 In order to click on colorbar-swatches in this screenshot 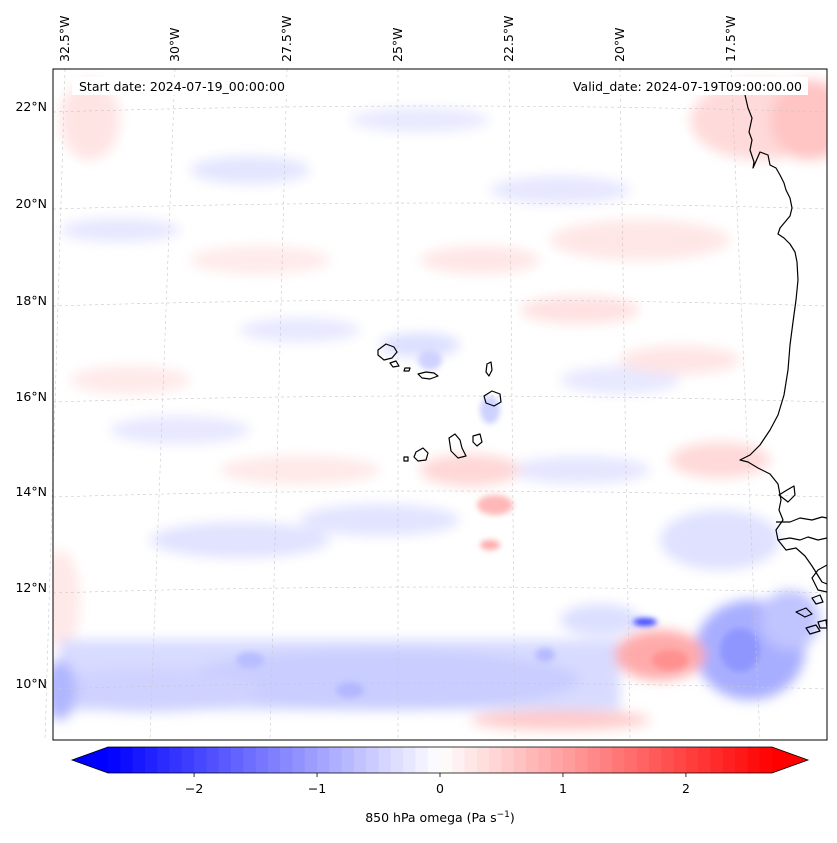, I will do `click(440, 760)`.